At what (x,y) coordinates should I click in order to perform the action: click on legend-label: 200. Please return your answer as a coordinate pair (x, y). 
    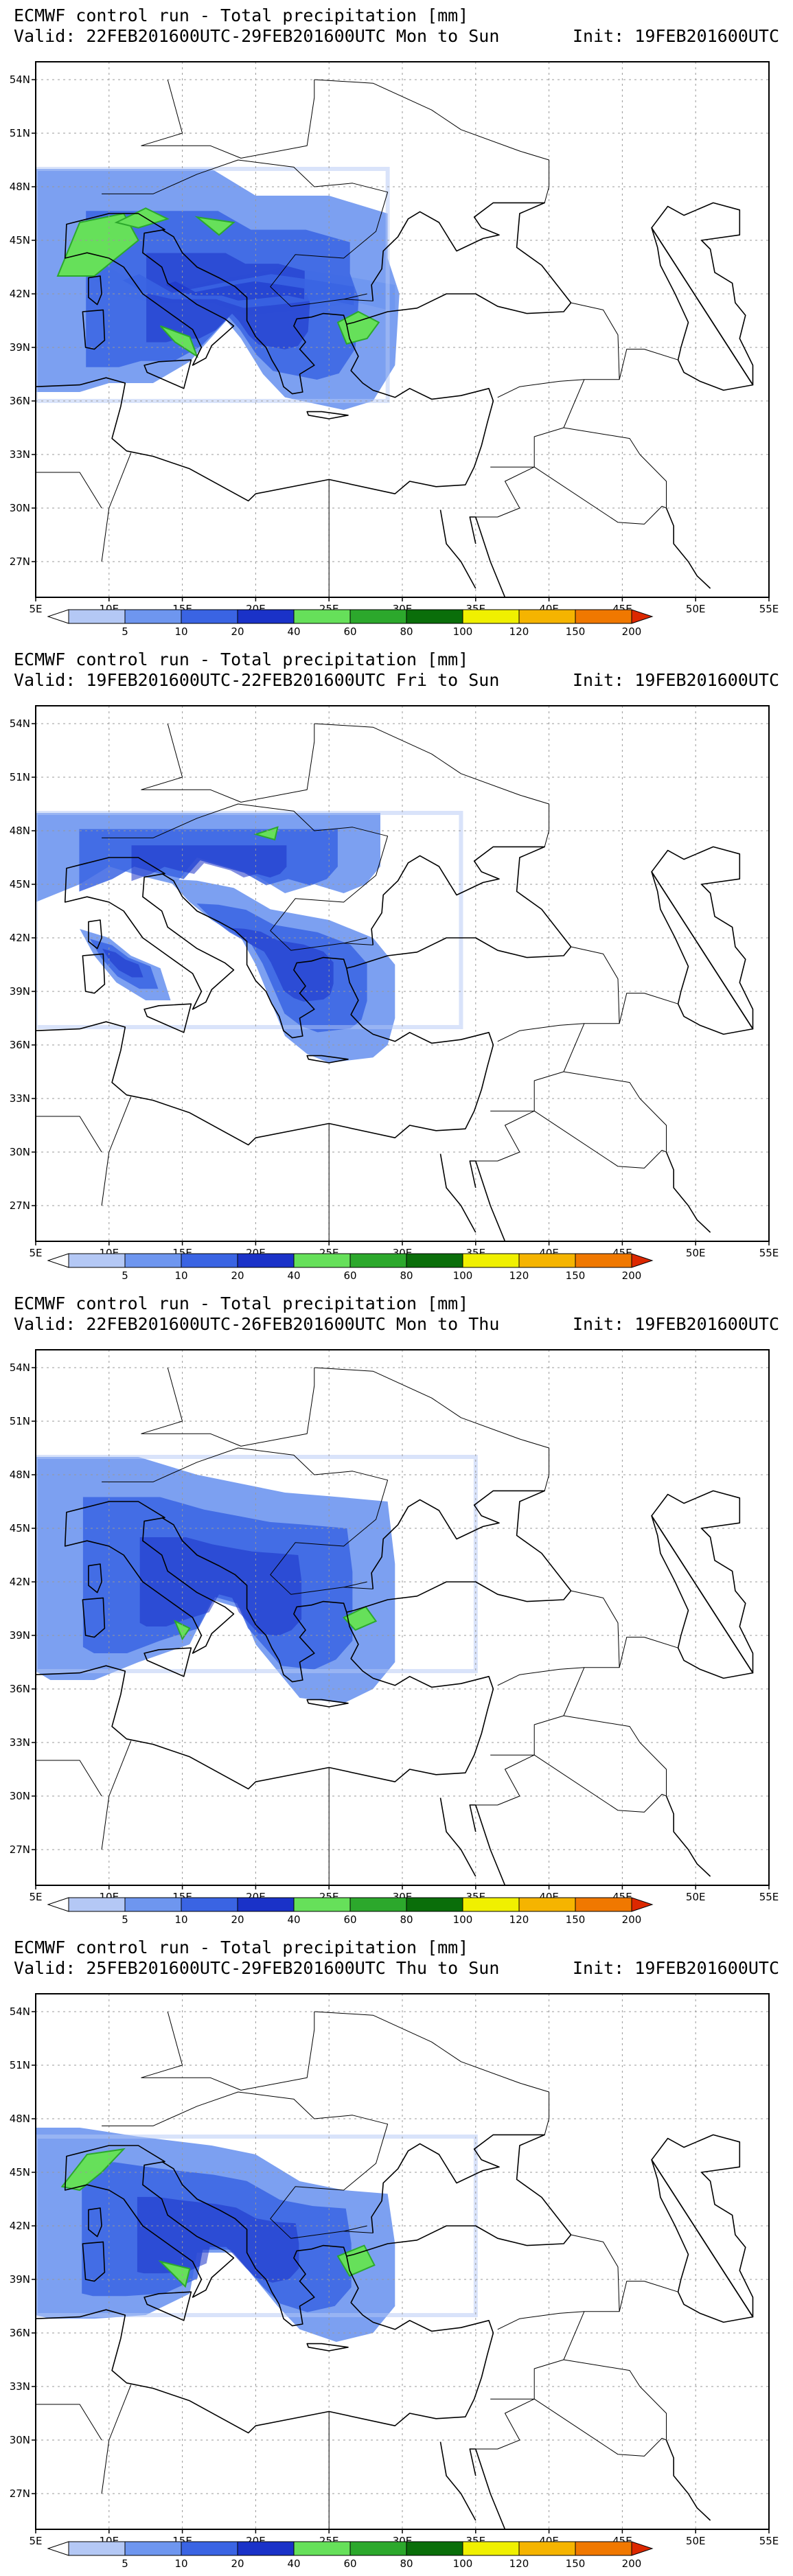
    Looking at the image, I should click on (632, 1275).